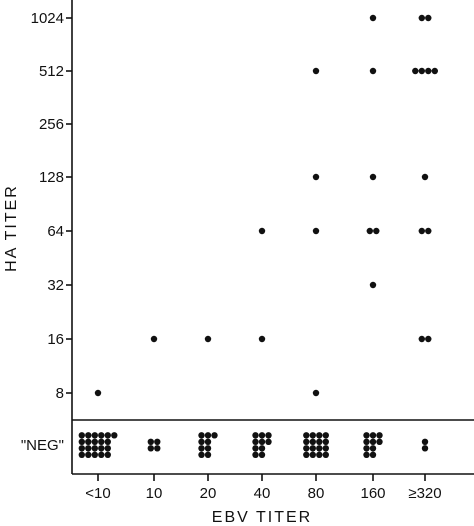 This screenshot has height=526, width=474. I want to click on y-tick-labels: "NEG" 8 16 32 64 128 256 512 1024, so click(42, 232).